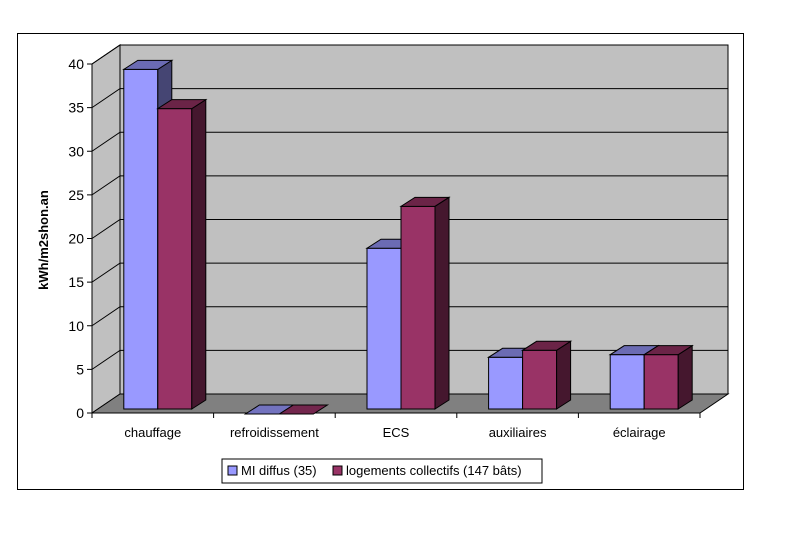  I want to click on y-tick-label: 15, so click(76, 282).